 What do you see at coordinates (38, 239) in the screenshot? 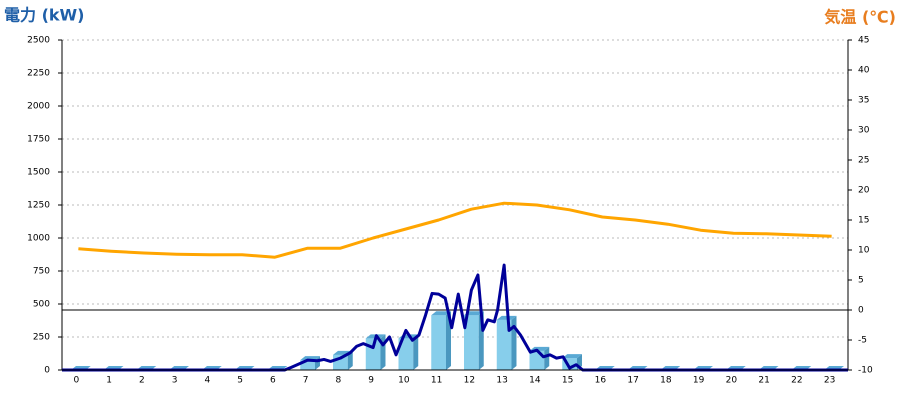
I see `y-tick-label: 1000` at bounding box center [38, 239].